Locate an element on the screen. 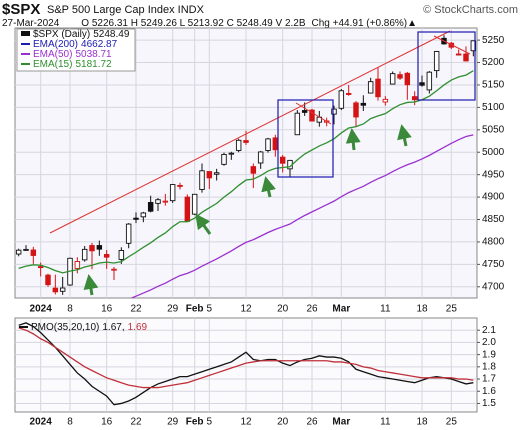 The width and height of the screenshot is (522, 430). legend-value: 5181.72 is located at coordinates (93, 64).